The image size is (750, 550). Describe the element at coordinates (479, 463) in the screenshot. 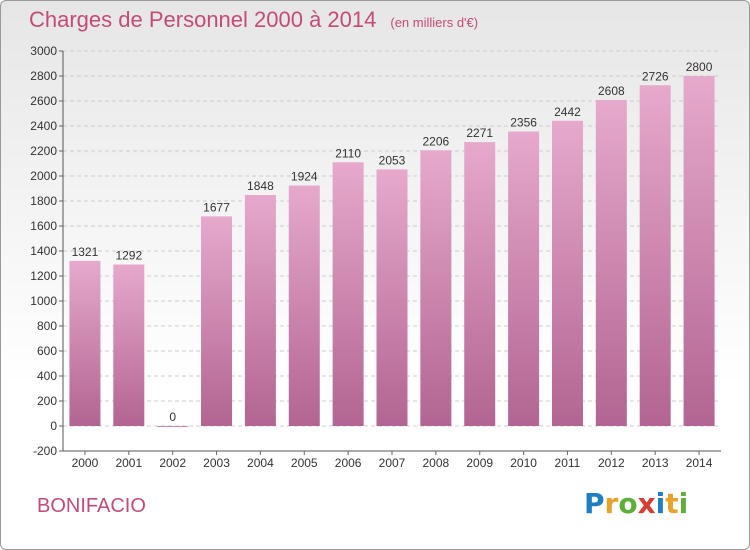

I see `x-tick-label: 2009` at that location.